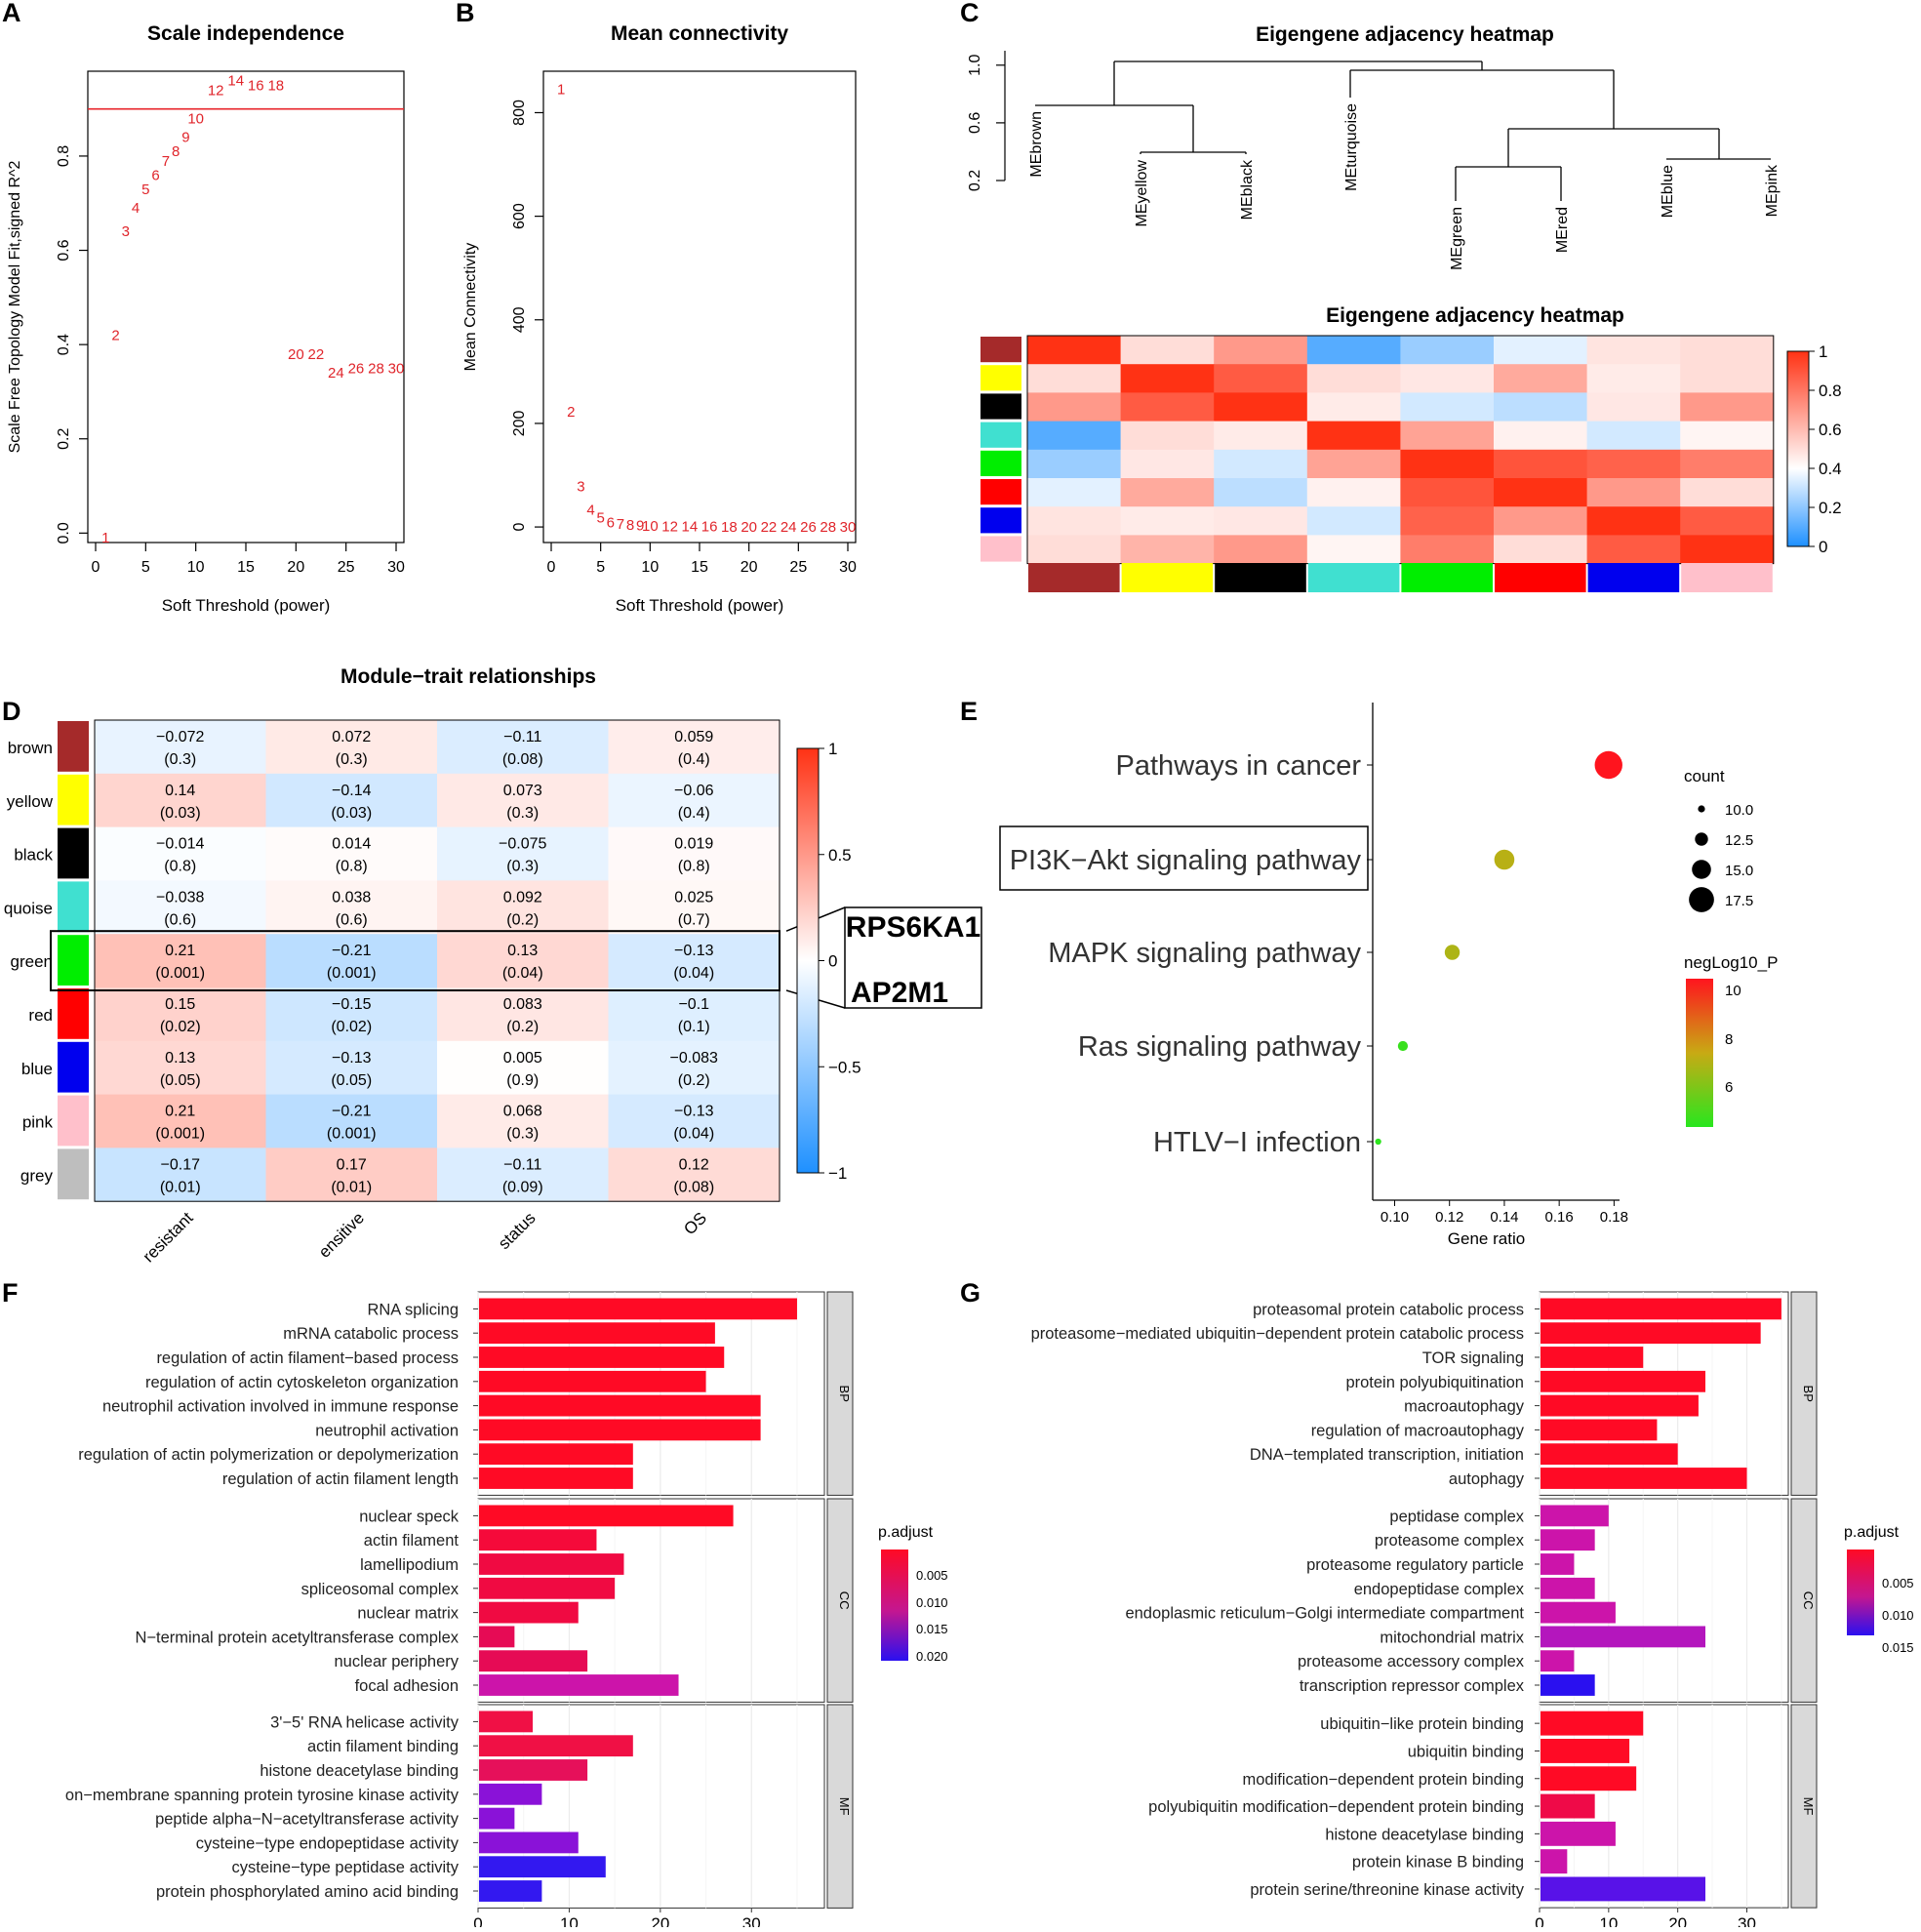 This screenshot has width=1921, height=1932. What do you see at coordinates (145, 189) in the screenshot?
I see `data-point-label: 5` at bounding box center [145, 189].